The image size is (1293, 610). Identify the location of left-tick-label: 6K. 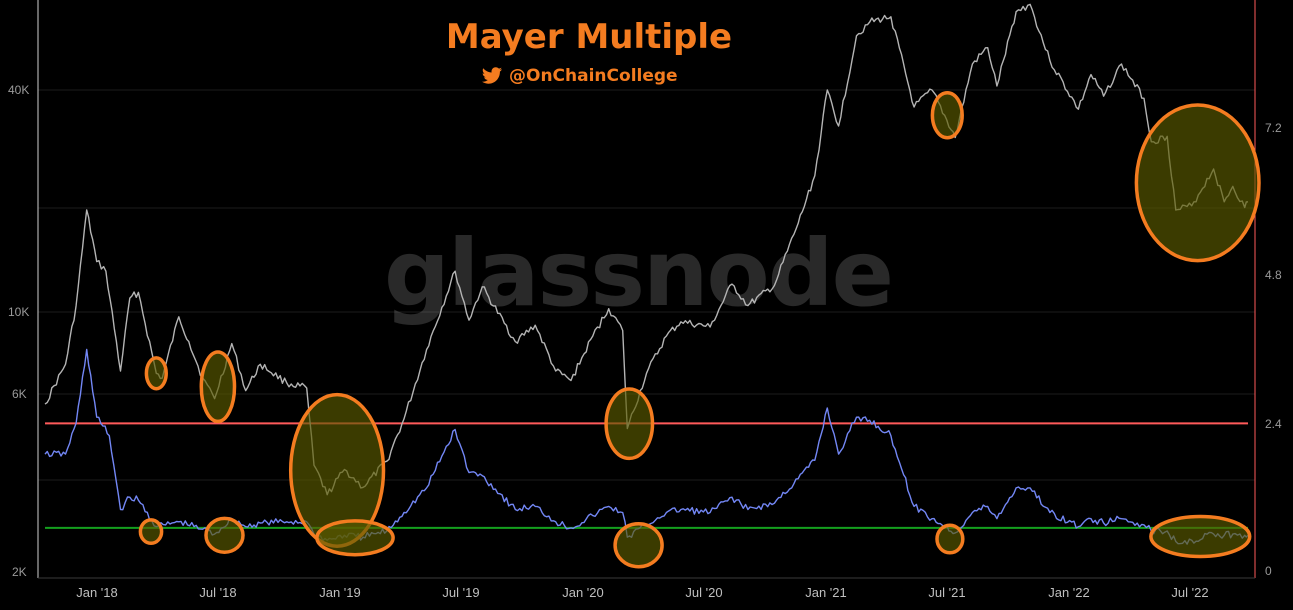
(19, 394).